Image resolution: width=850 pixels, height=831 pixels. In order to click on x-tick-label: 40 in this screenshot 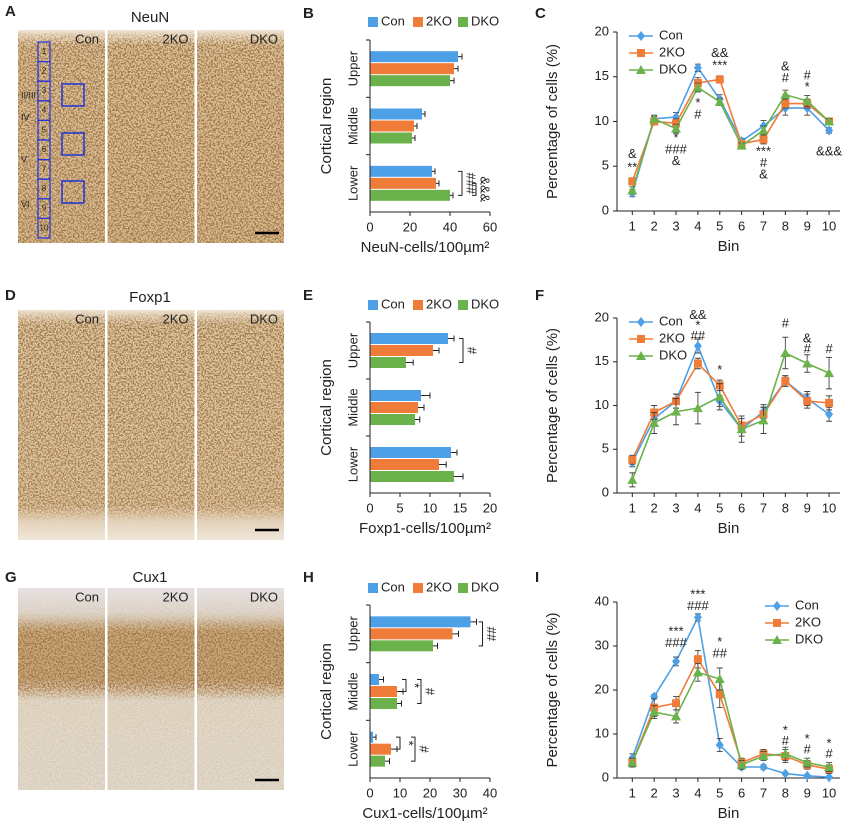, I will do `click(450, 226)`.